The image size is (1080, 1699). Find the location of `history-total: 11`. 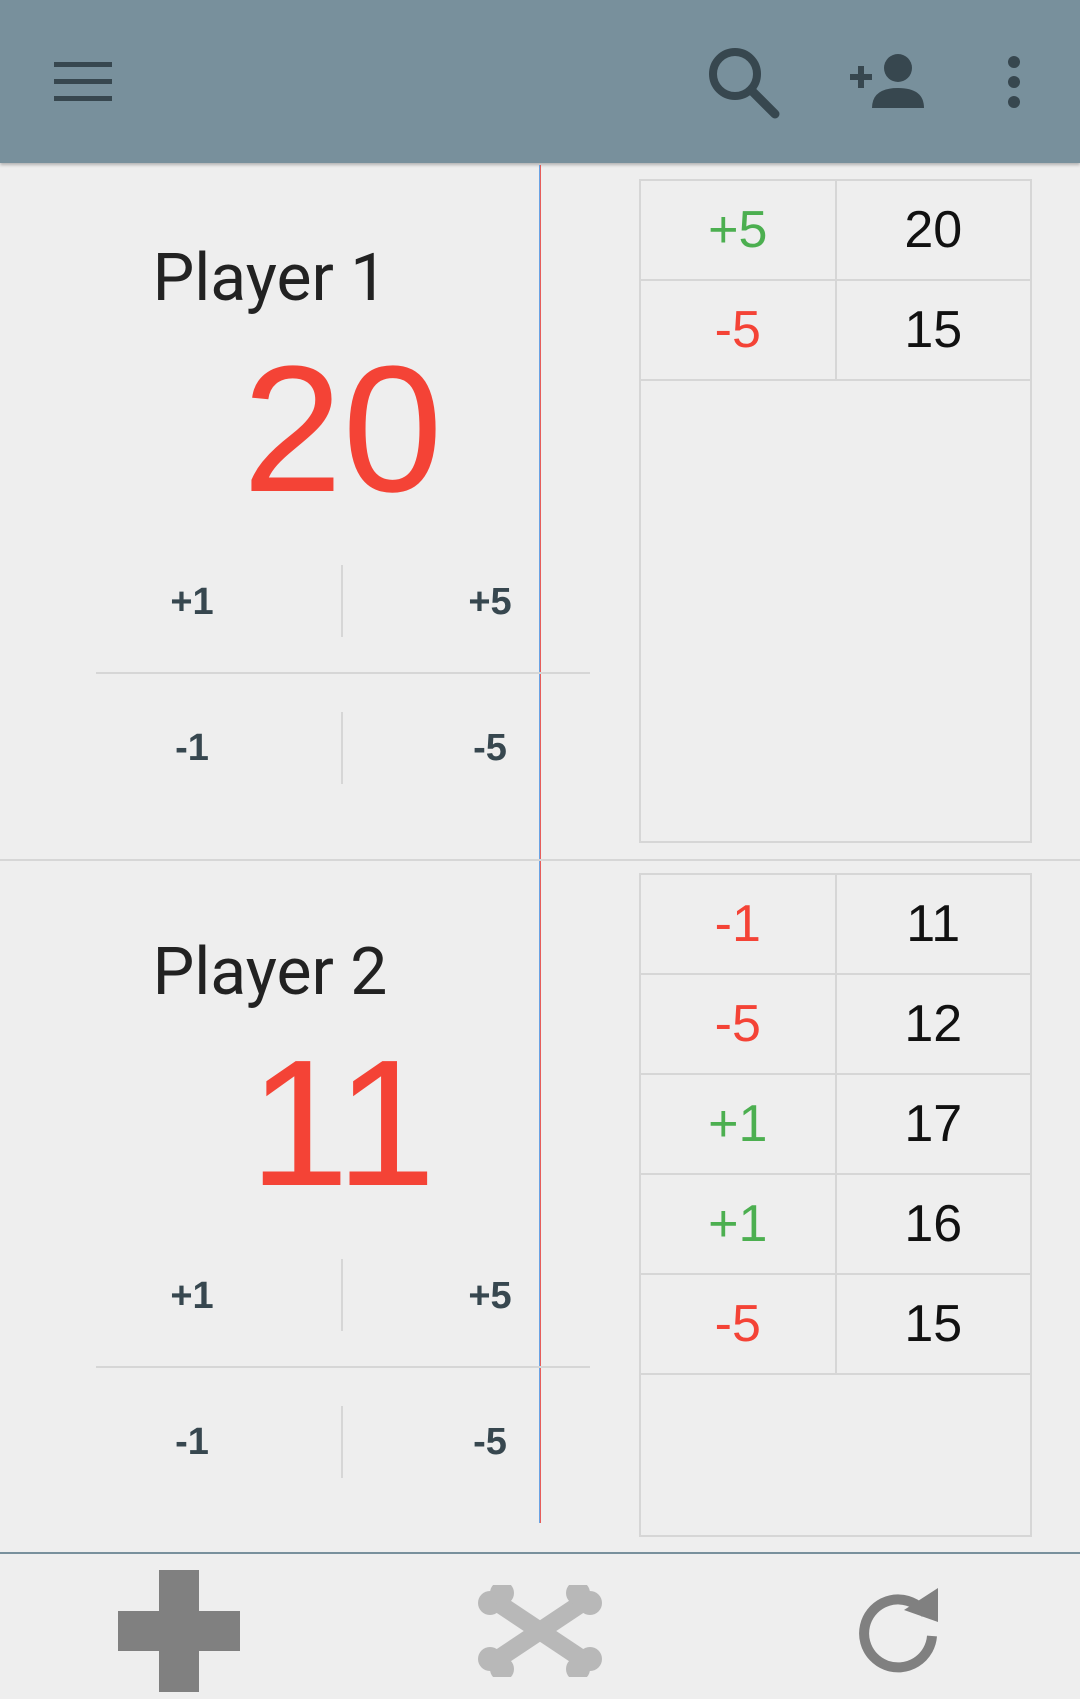

history-total: 11 is located at coordinates (933, 924).